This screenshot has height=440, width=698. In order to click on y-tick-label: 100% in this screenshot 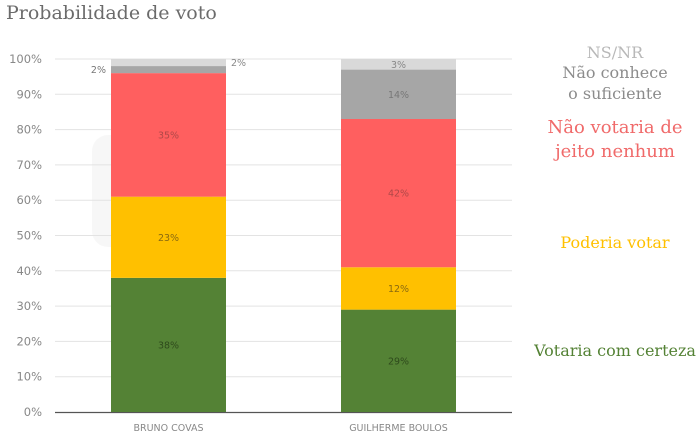, I will do `click(25, 59)`.